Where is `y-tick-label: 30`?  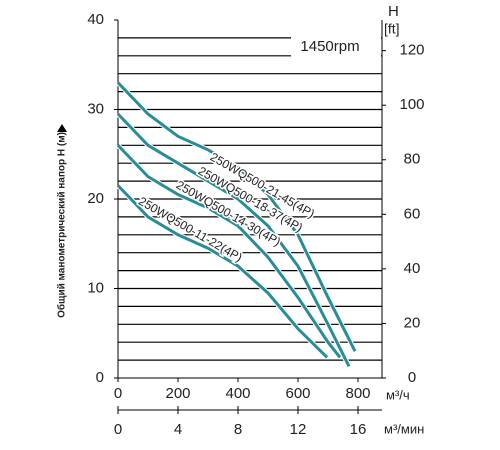
y-tick-label: 30 is located at coordinates (95, 108).